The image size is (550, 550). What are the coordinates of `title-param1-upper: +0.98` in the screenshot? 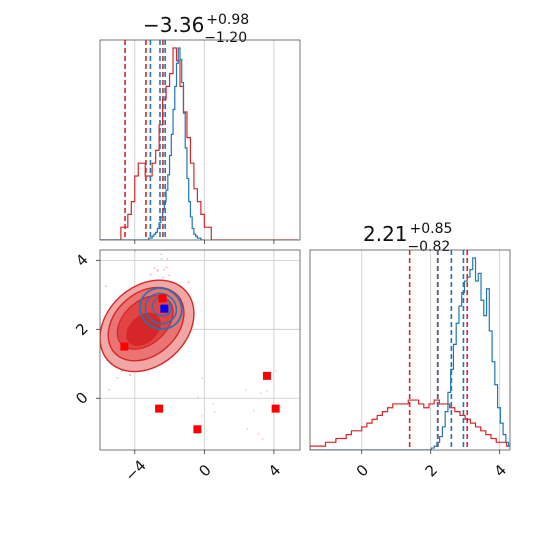 It's located at (227, 20).